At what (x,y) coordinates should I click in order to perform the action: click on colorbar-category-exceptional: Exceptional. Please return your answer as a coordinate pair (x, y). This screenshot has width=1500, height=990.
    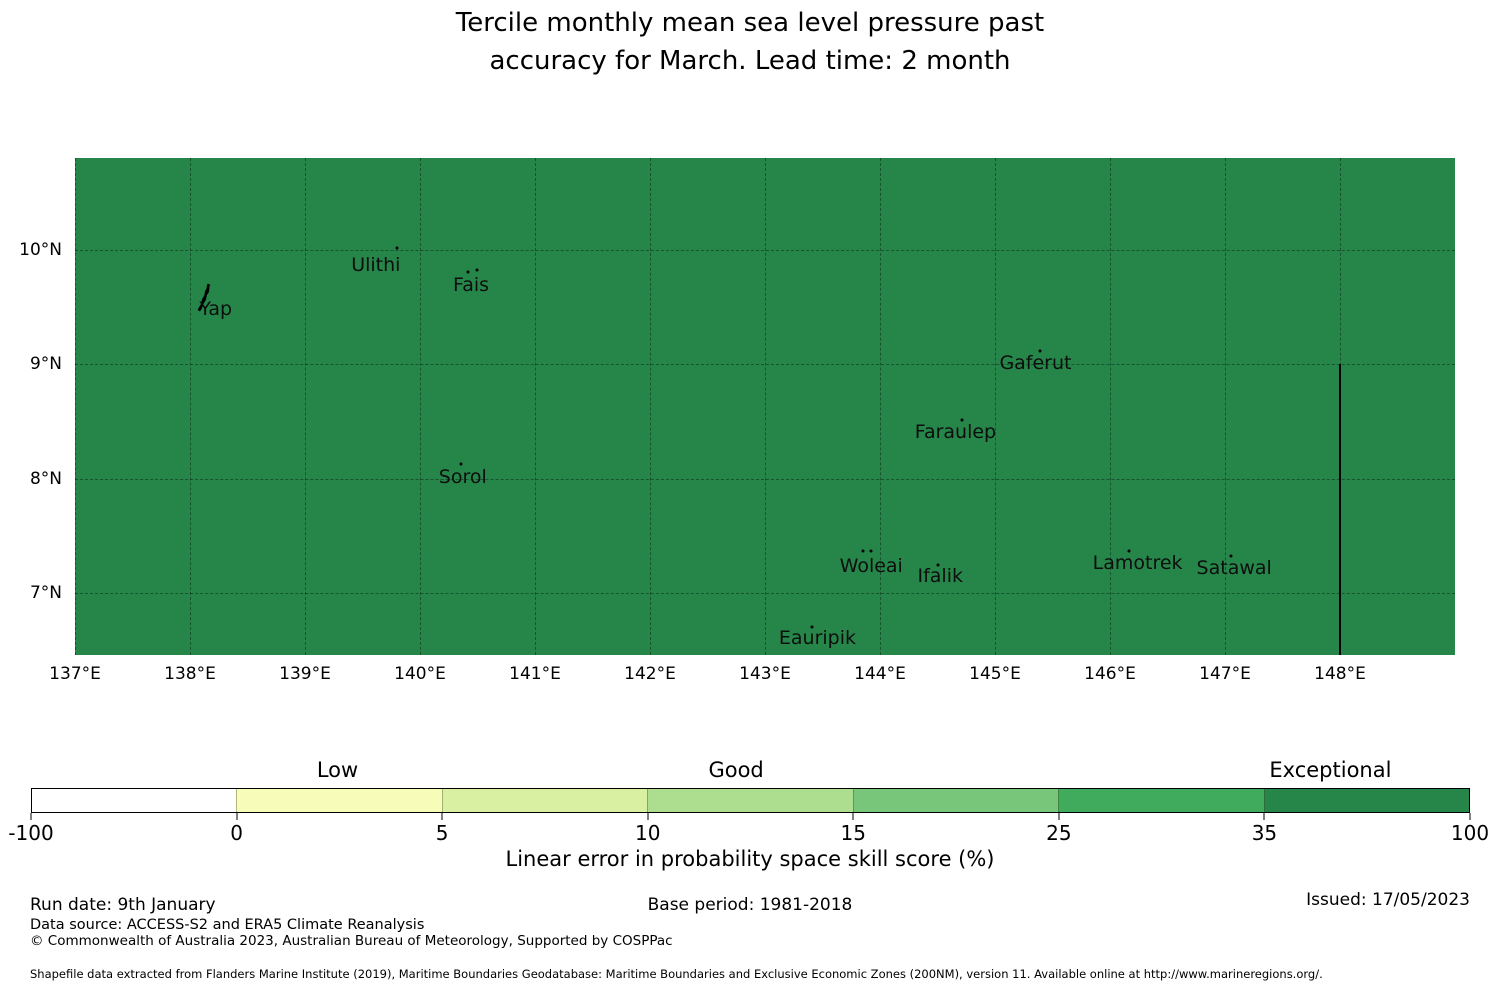
    Looking at the image, I should click on (1330, 770).